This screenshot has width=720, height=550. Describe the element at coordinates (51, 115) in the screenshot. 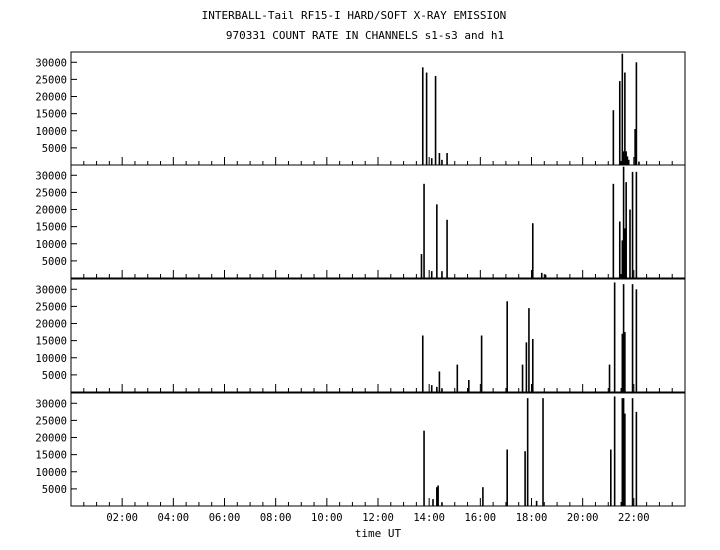

I see `panel-1-y-tick-label: 15000` at that location.